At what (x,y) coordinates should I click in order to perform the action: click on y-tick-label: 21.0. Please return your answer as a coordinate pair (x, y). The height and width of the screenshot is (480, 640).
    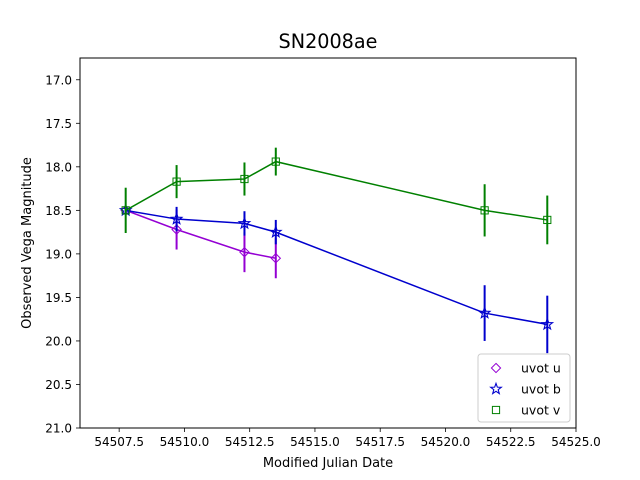
    Looking at the image, I should click on (58, 429).